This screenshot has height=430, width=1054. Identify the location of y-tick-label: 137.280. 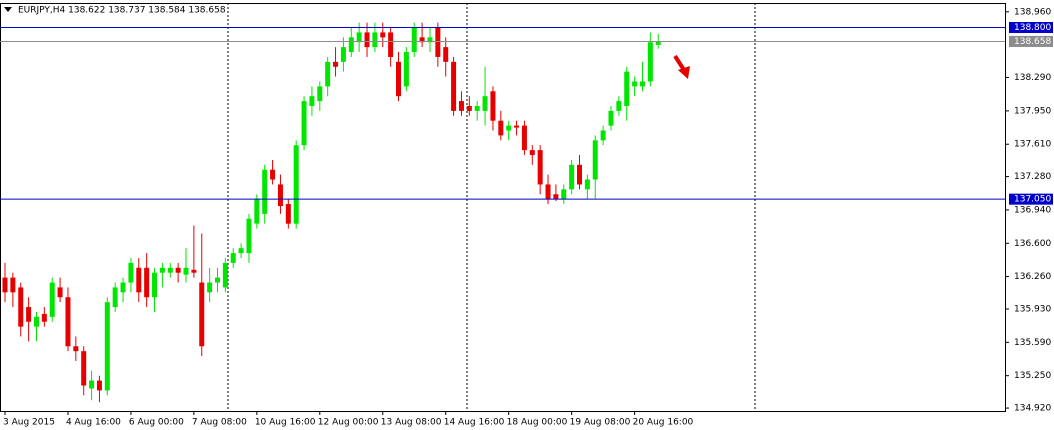
(1032, 177).